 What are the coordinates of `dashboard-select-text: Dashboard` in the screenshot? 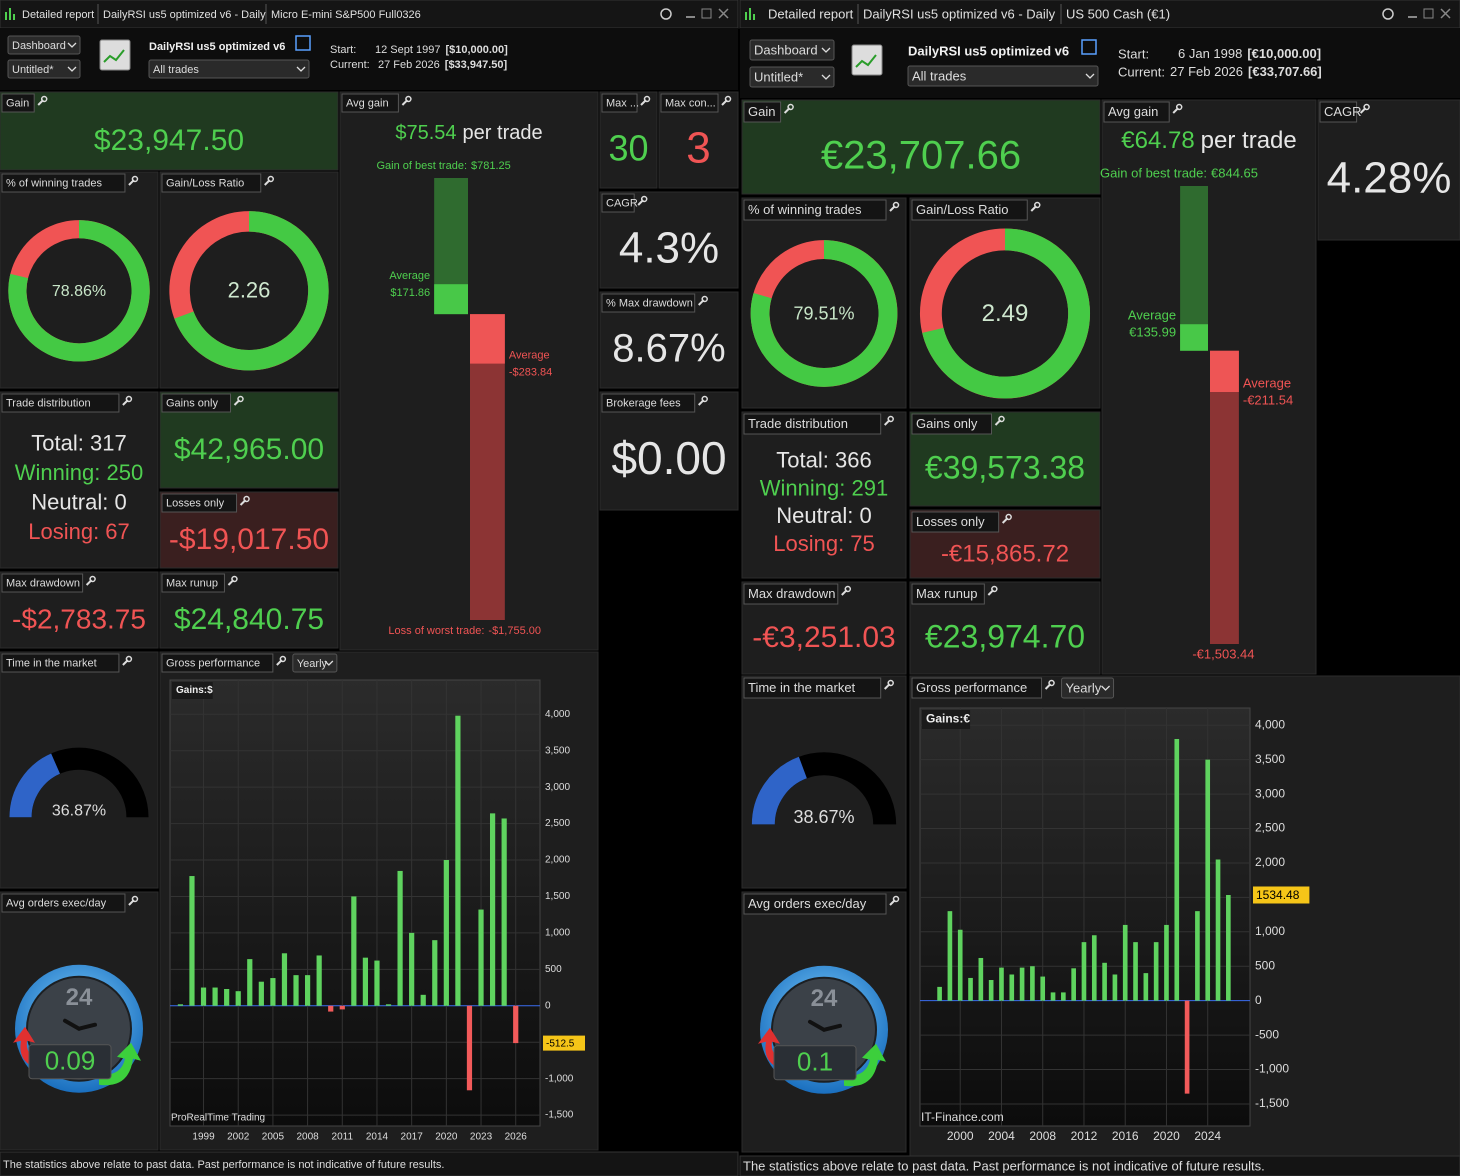 It's located at (39, 46).